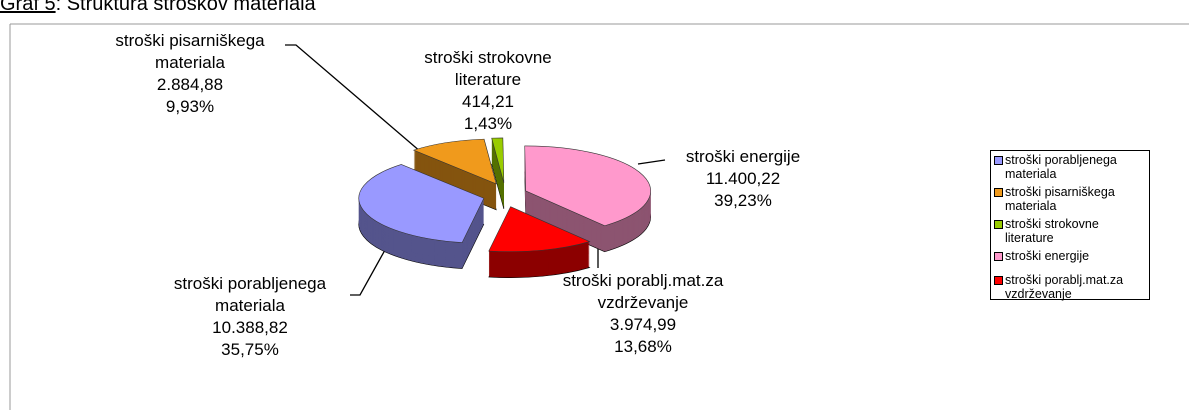  What do you see at coordinates (1061, 167) in the screenshot?
I see `legend-label: stroški porabljenega materiala` at bounding box center [1061, 167].